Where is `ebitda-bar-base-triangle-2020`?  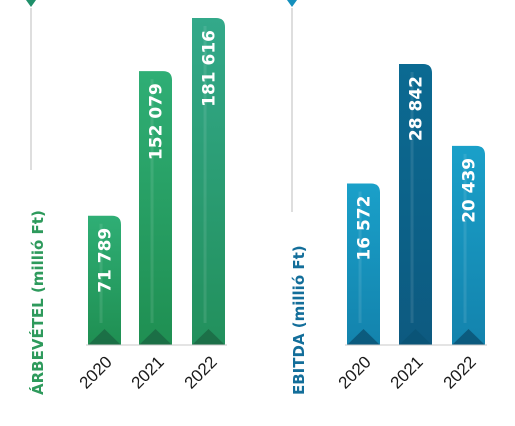 ebitda-bar-base-triangle-2020 is located at coordinates (363, 337).